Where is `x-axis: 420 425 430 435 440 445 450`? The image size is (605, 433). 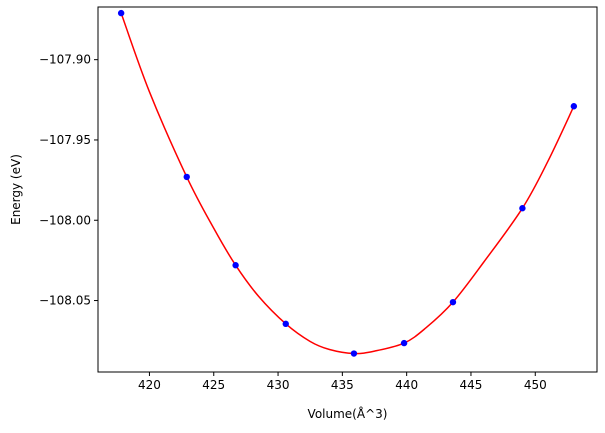 x-axis: 420 425 430 435 440 445 450 is located at coordinates (342, 382).